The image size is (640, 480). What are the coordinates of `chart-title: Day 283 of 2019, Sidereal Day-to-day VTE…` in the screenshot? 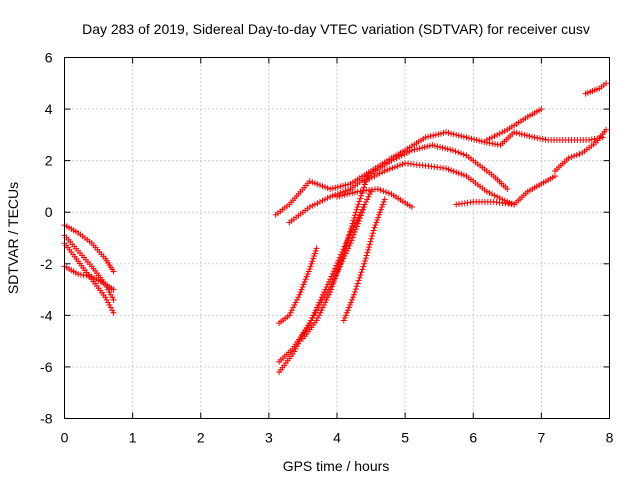 It's located at (336, 29).